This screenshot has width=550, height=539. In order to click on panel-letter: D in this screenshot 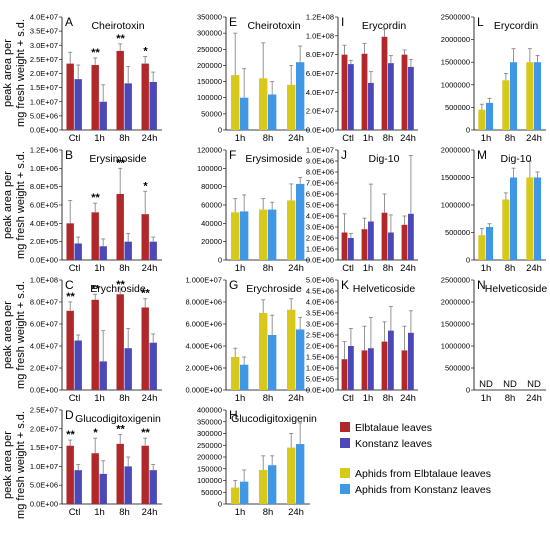, I will do `click(69, 415)`.